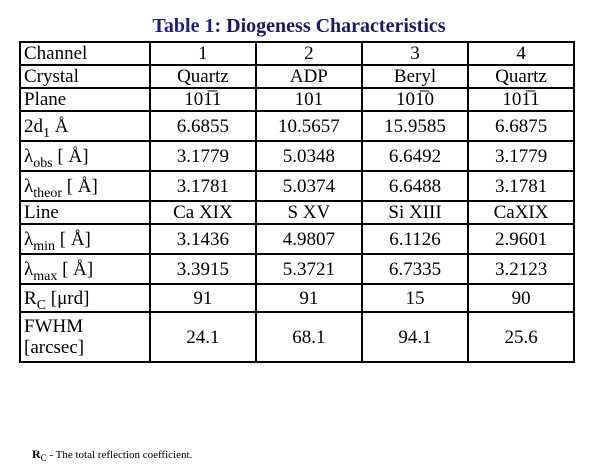  I want to click on cell: 101, so click(308, 99).